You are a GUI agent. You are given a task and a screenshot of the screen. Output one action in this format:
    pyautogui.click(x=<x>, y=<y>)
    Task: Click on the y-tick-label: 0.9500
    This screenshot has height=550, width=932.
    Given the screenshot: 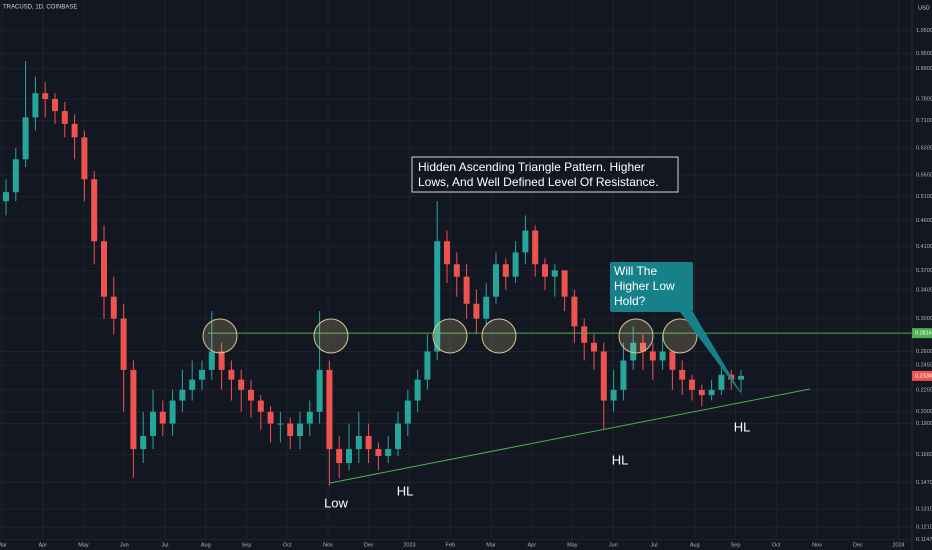 What is the action you would take?
    pyautogui.click(x=924, y=54)
    